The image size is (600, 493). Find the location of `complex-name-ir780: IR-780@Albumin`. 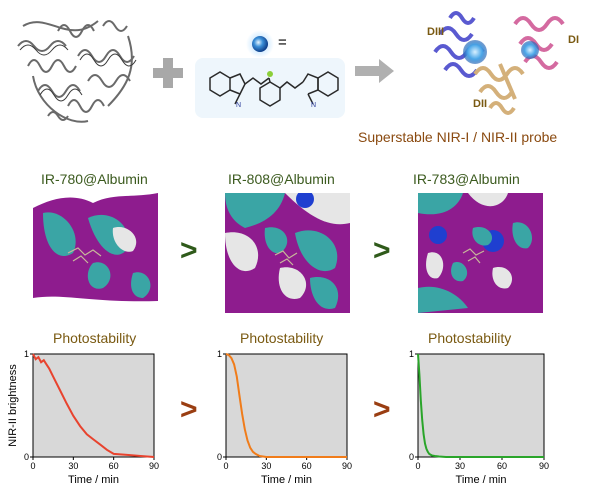

complex-name-ir780: IR-780@Albumin is located at coordinates (94, 179).